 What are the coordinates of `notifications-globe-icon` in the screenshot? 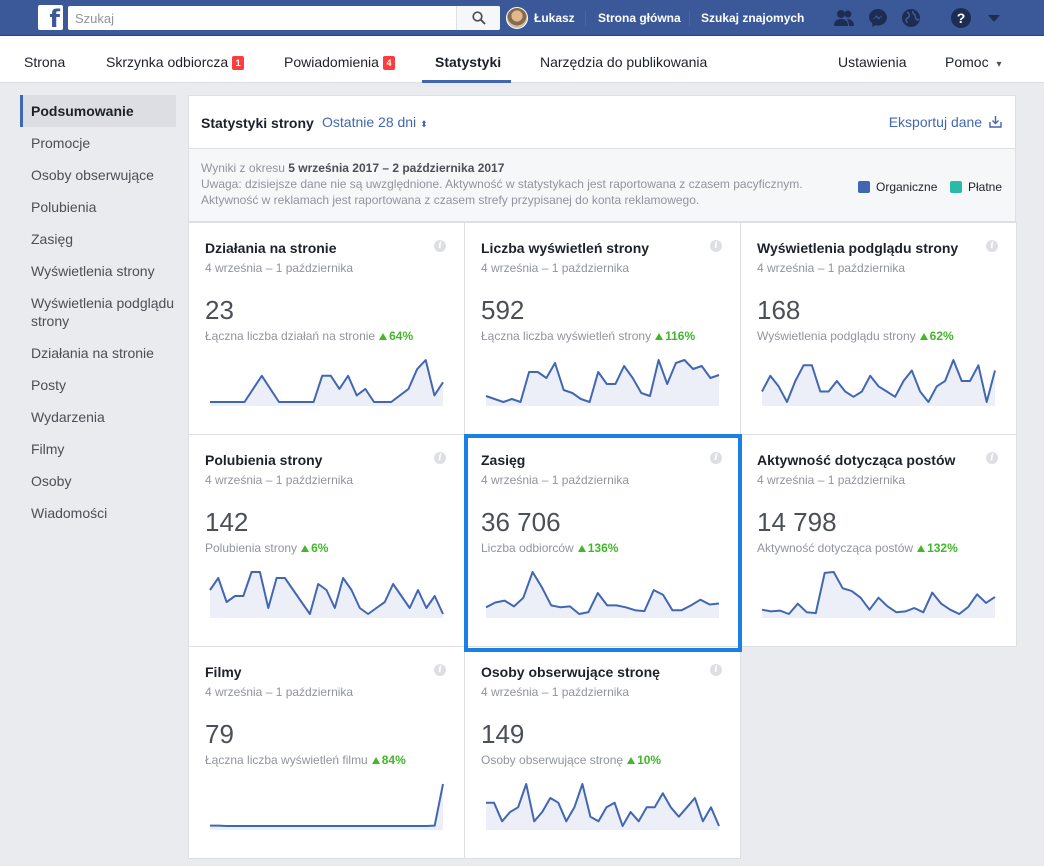 It's located at (911, 18).